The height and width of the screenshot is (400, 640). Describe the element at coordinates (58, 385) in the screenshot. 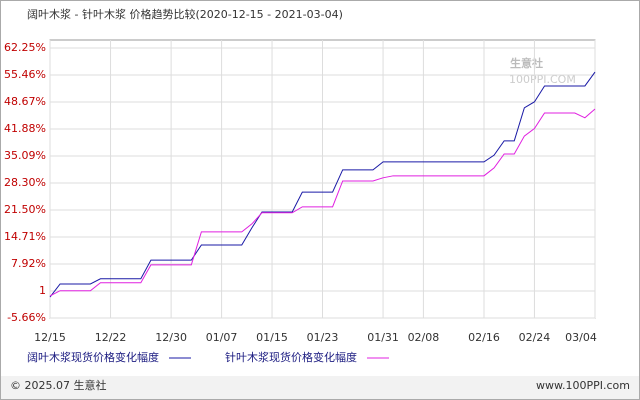

I see `footer-left: © 2025.07 生意社` at that location.